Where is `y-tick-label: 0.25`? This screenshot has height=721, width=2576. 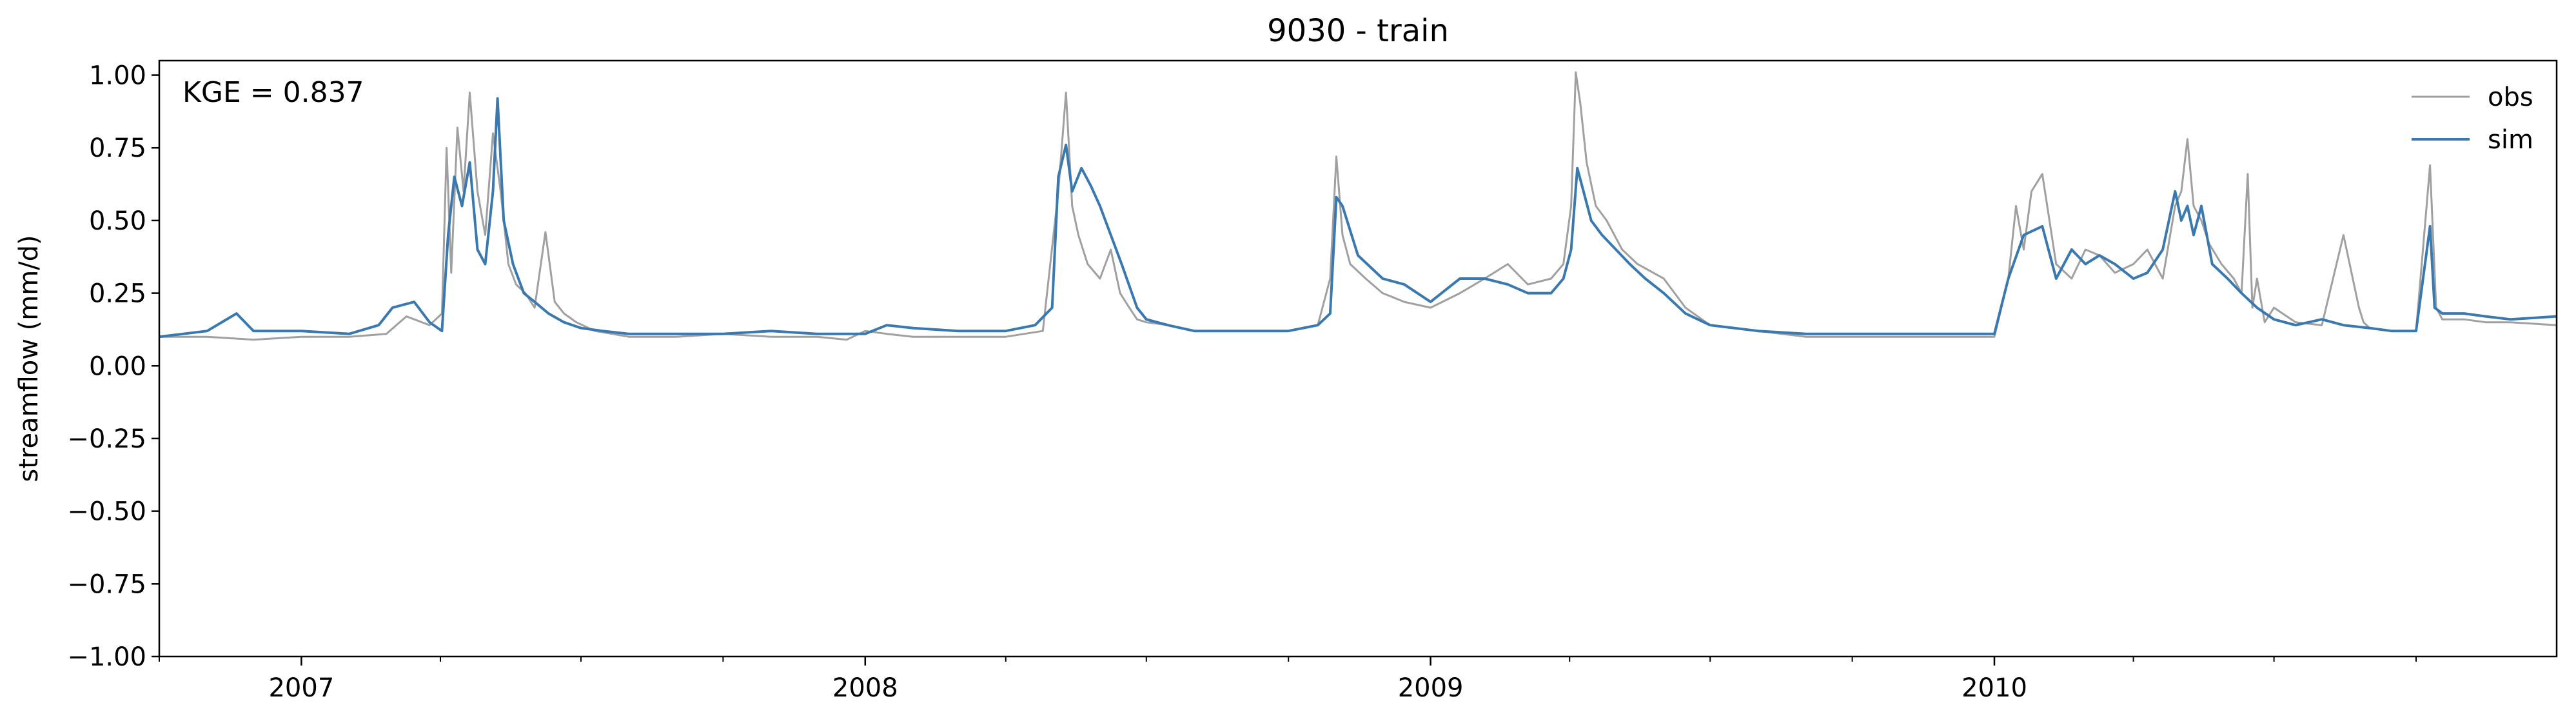 y-tick-label: 0.25 is located at coordinates (117, 294).